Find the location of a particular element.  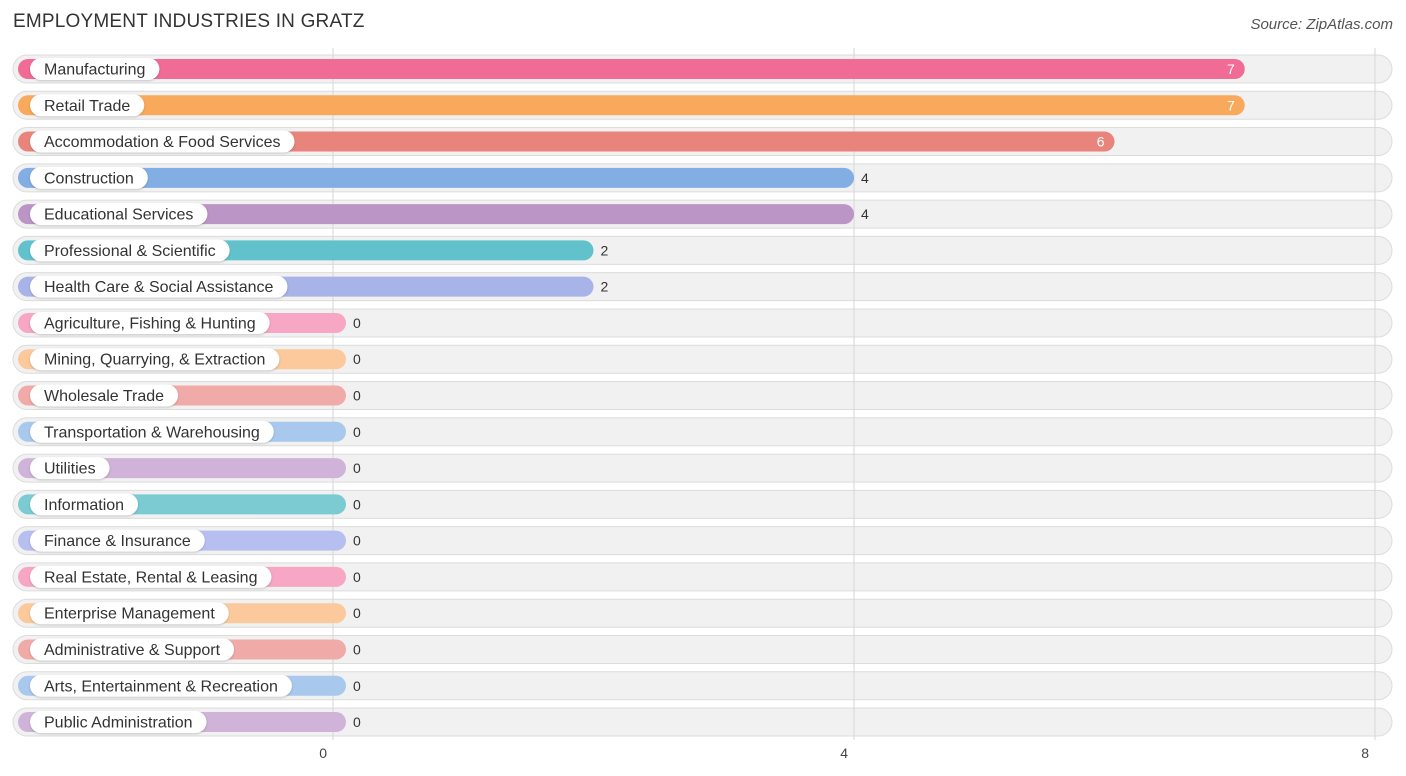

category-label: Educational Services is located at coordinates (118, 215).